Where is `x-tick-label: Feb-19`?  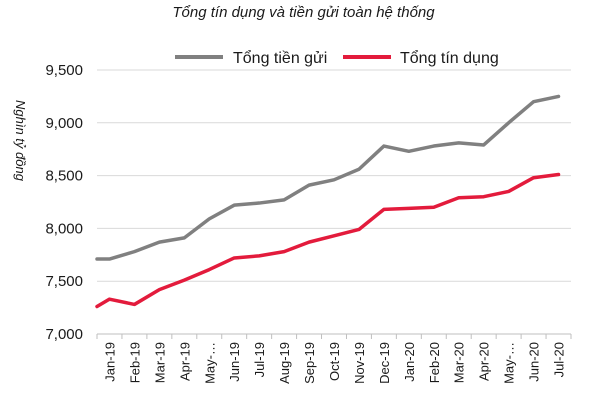
x-tick-label: Feb-19 is located at coordinates (134, 362).